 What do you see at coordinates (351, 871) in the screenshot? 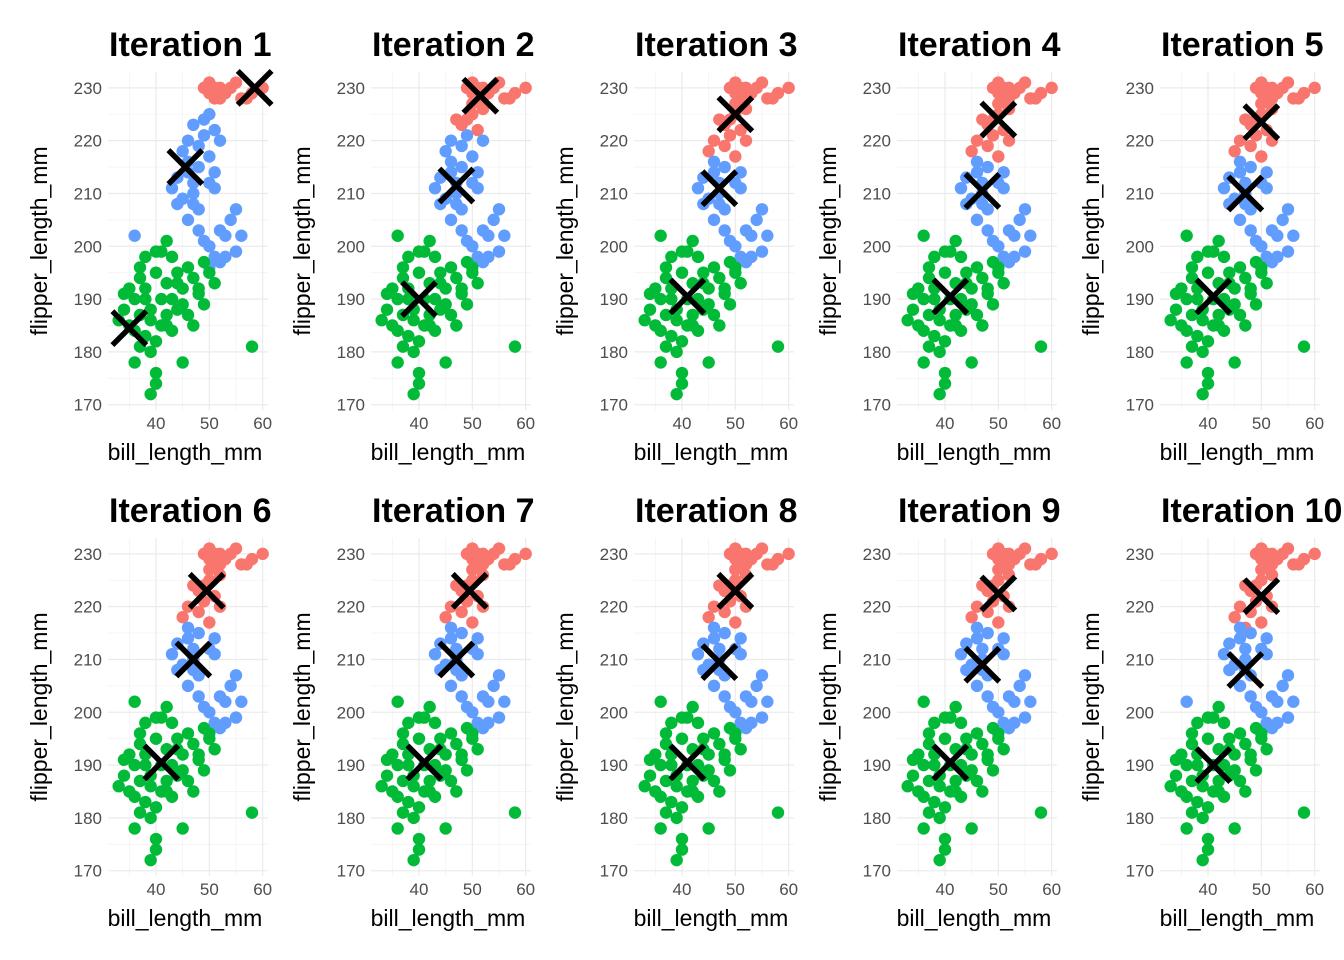
I see `y-tick-label: 170` at bounding box center [351, 871].